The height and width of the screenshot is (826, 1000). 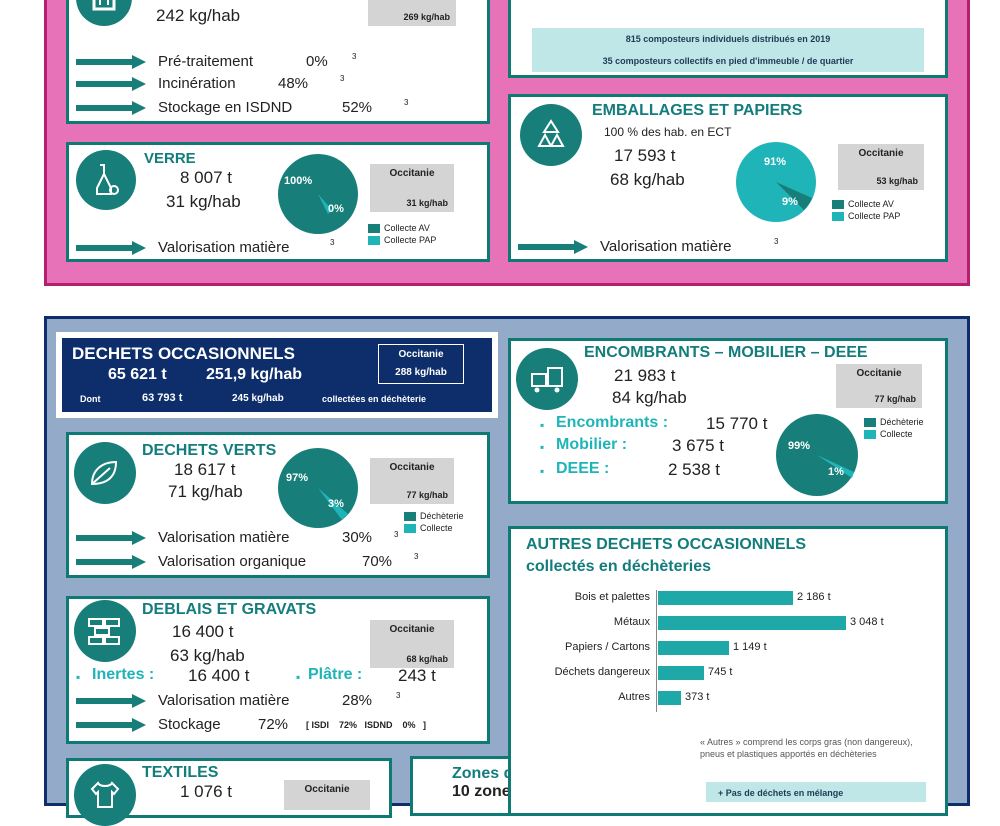 What do you see at coordinates (421, 354) in the screenshot?
I see `occasionnels-occitanie-title: Occitanie` at bounding box center [421, 354].